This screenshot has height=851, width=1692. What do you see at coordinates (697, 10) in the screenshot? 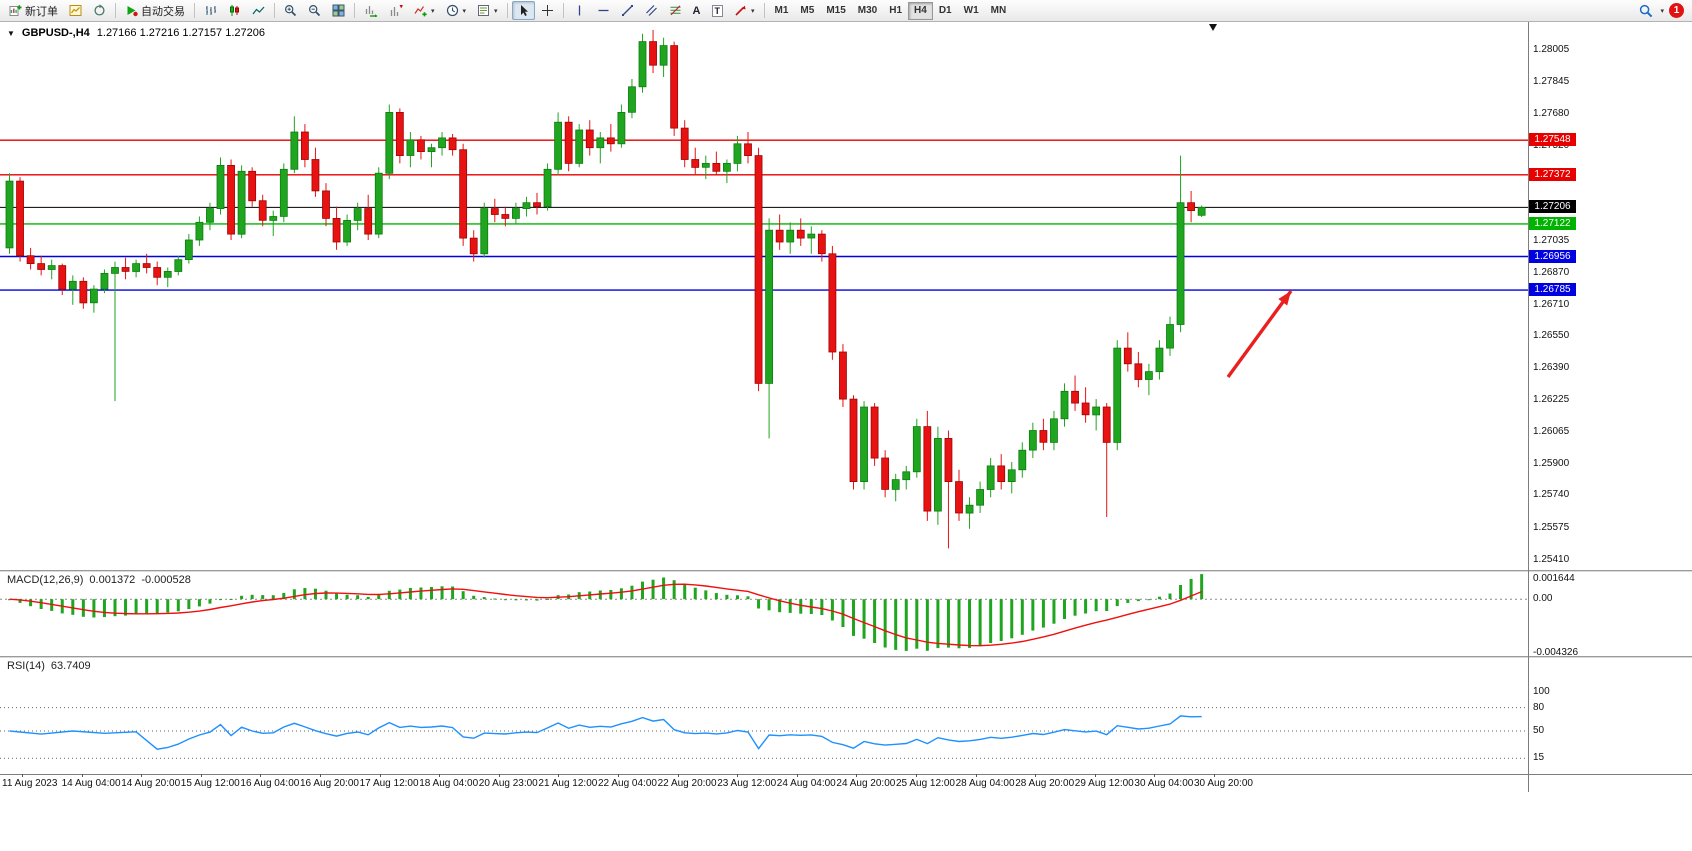
I see `text-tool-button: A` at bounding box center [697, 10].